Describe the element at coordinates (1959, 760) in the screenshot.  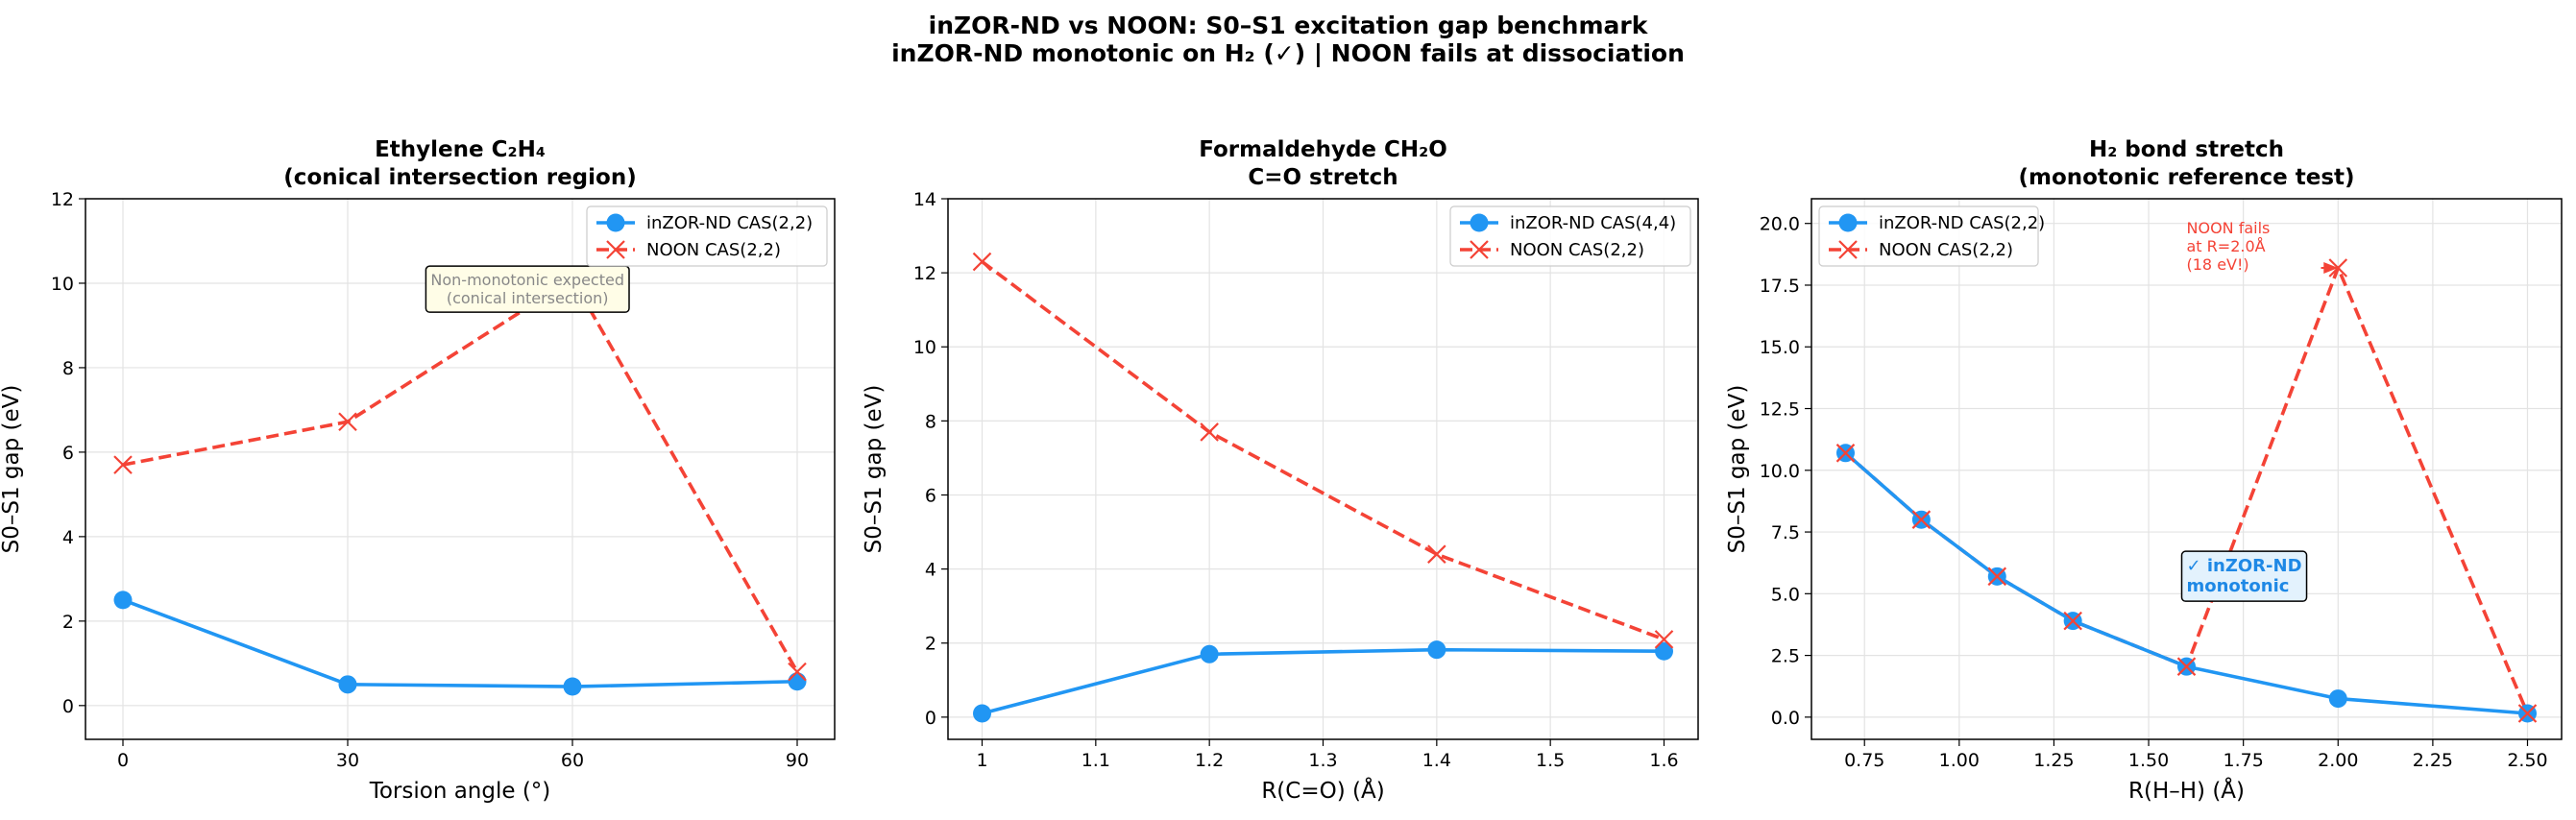
I see `x-tick-label: 1.00` at that location.